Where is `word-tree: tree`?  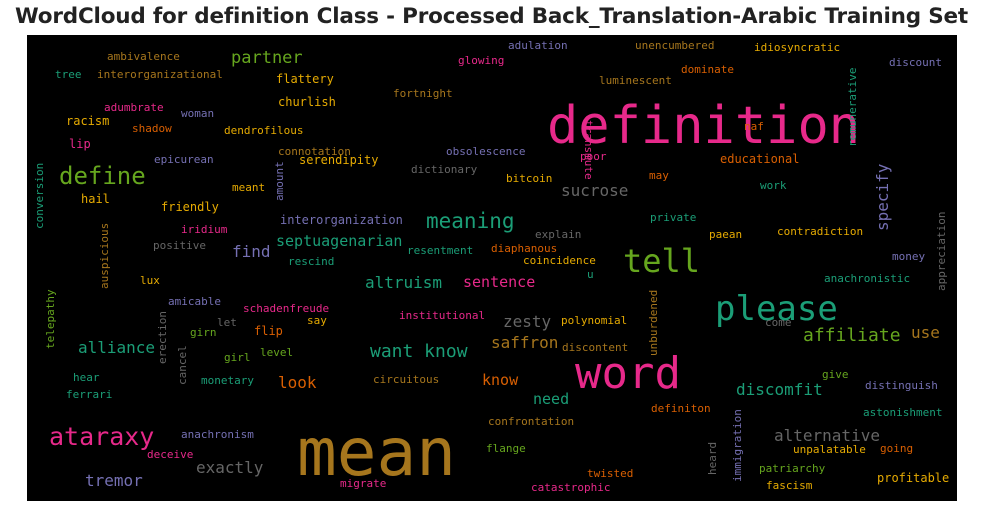
word-tree: tree is located at coordinates (68, 74).